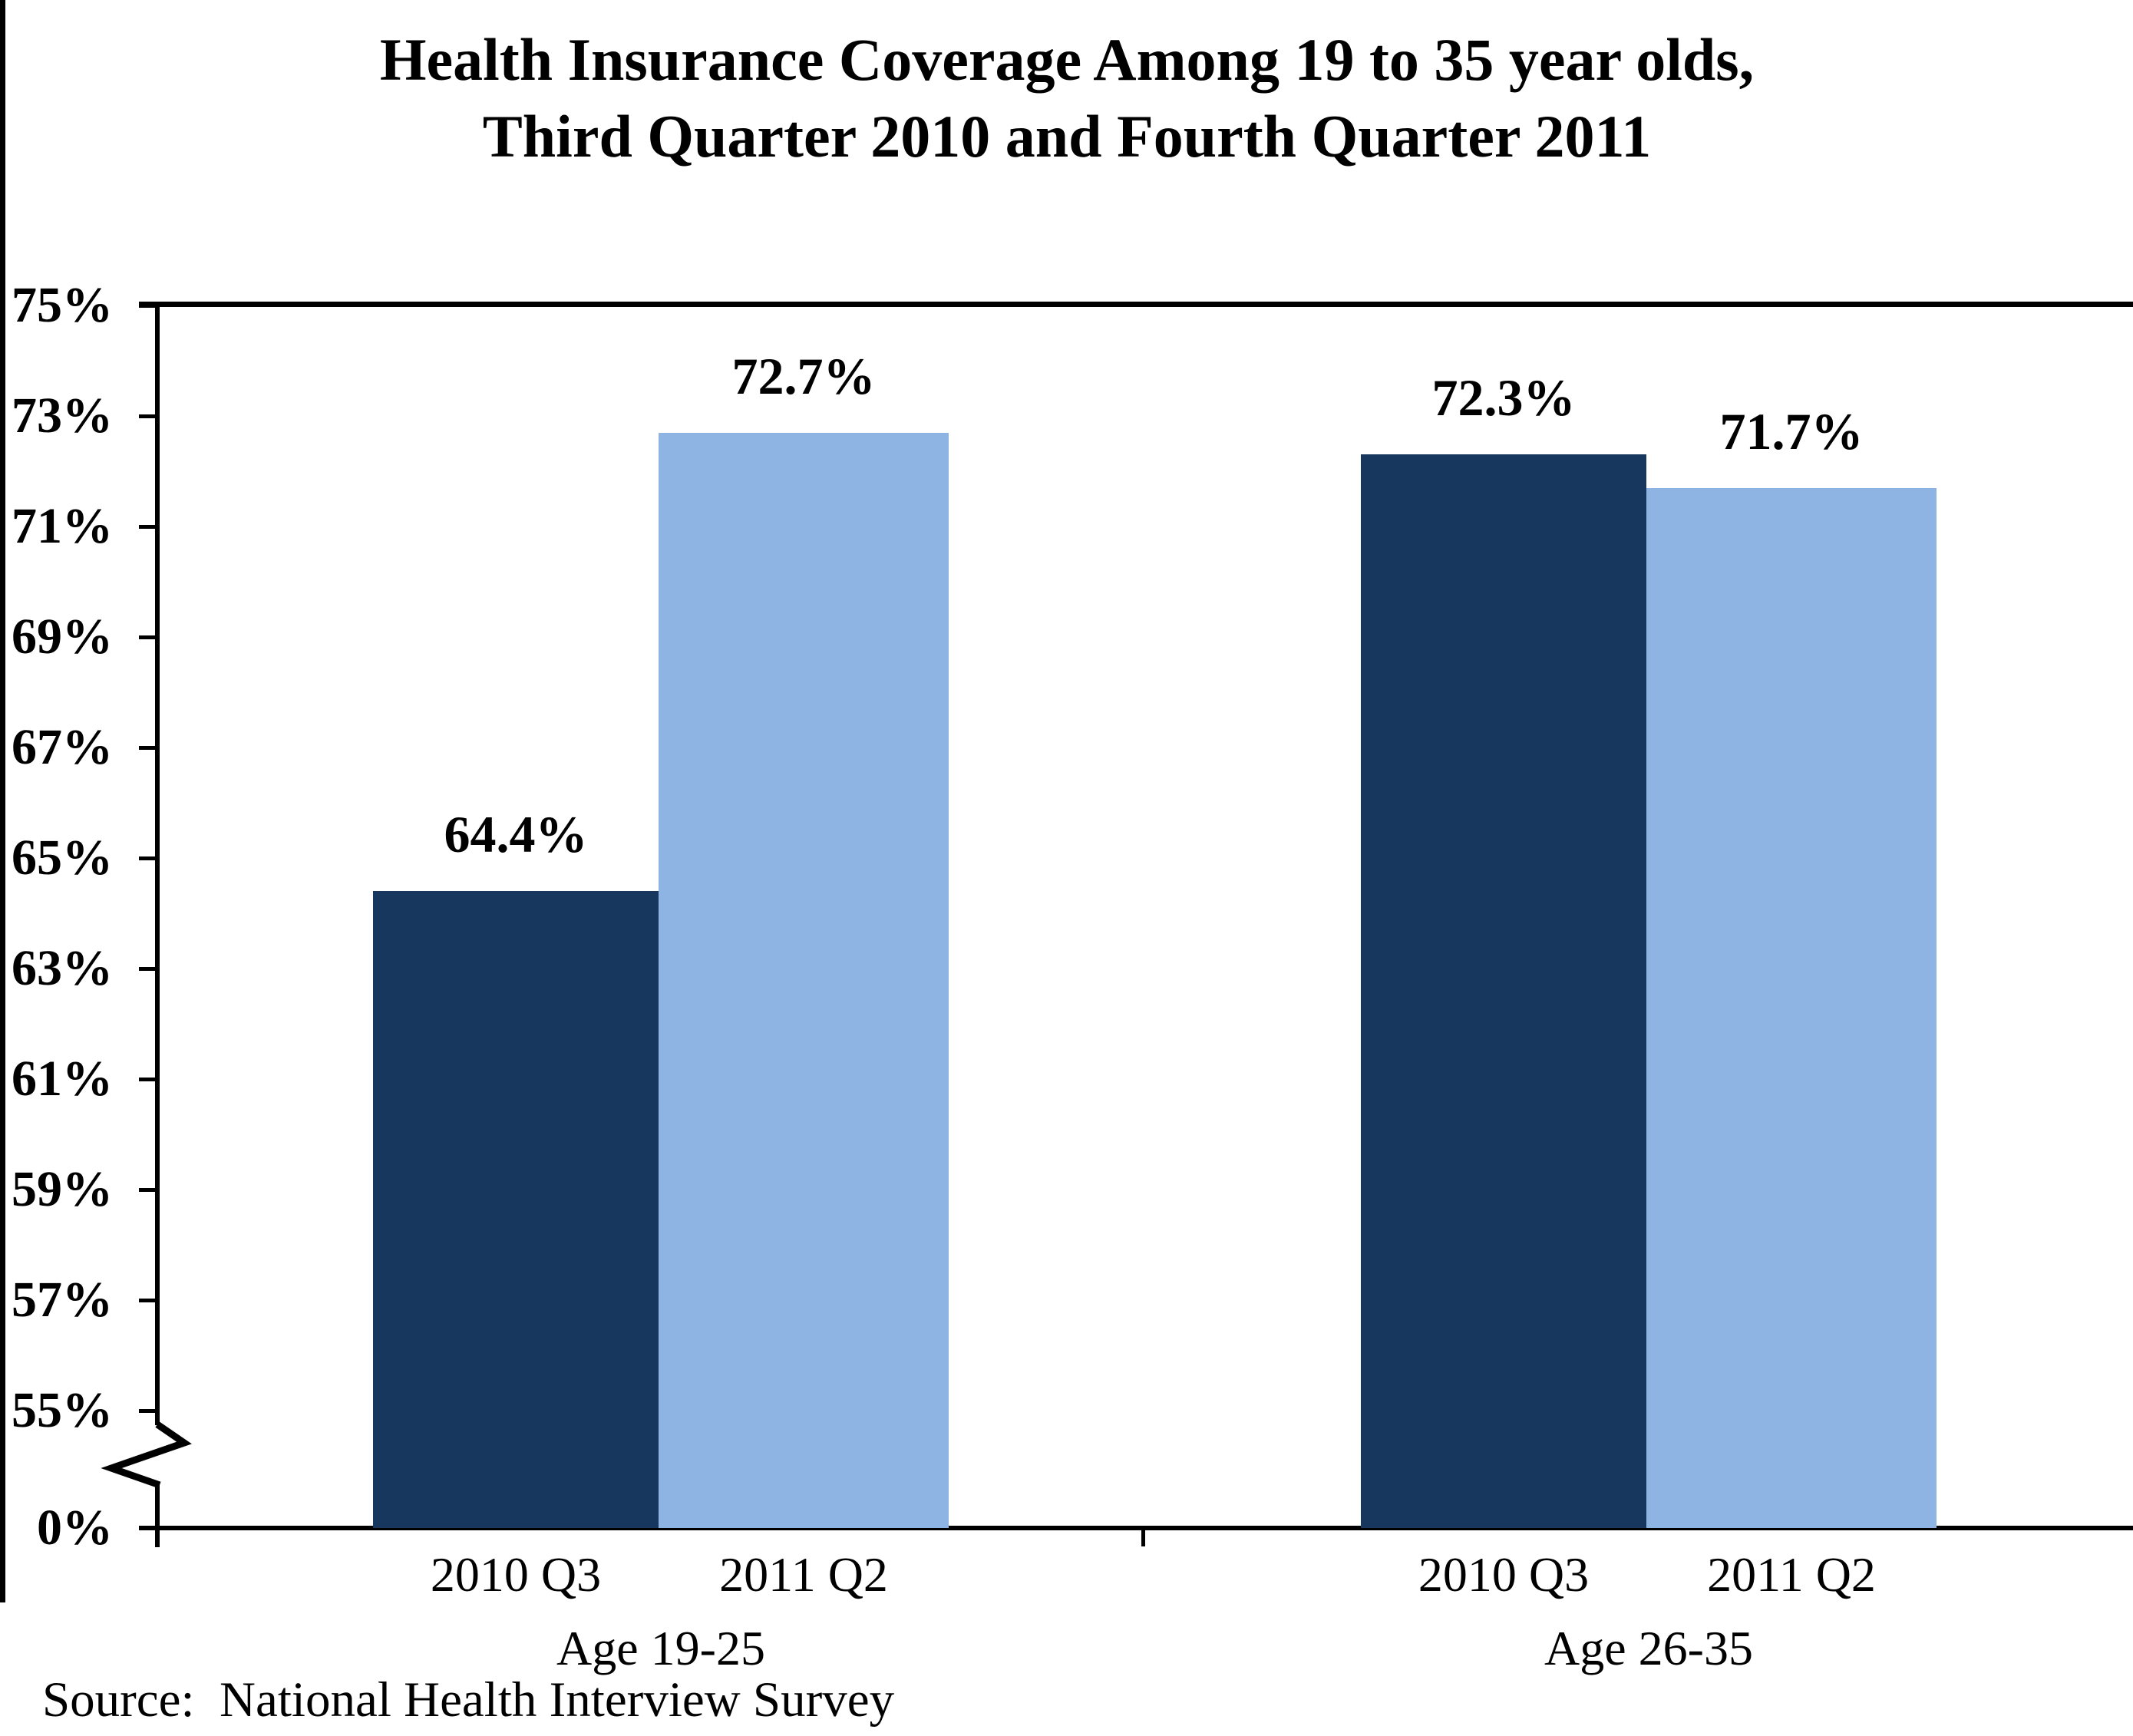 The height and width of the screenshot is (1736, 2133). What do you see at coordinates (1143, 1537) in the screenshot?
I see `x-axis-category-tick` at bounding box center [1143, 1537].